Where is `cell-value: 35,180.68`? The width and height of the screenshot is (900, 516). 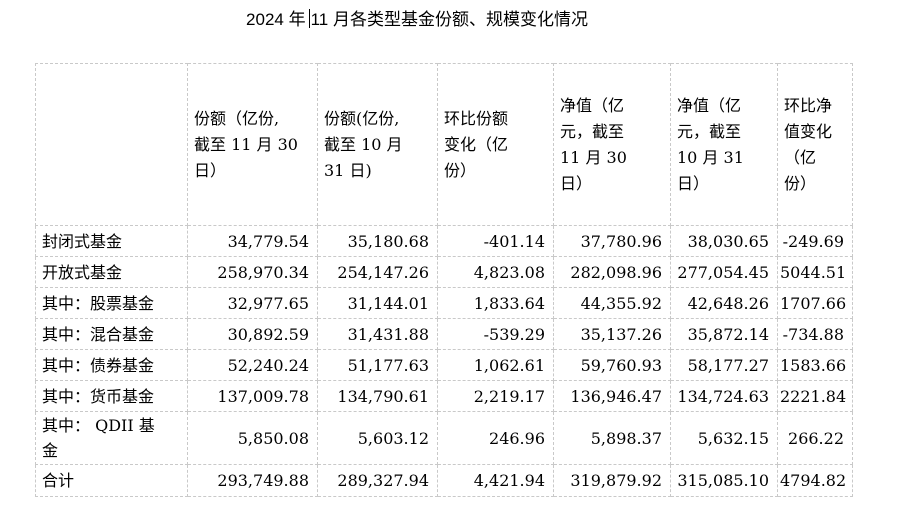
cell-value: 35,180.68 is located at coordinates (377, 241).